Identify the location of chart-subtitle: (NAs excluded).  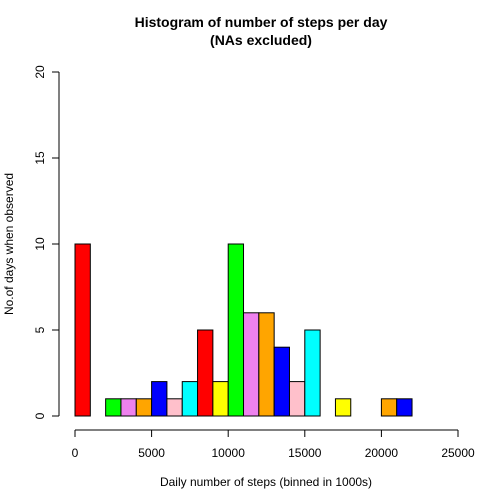
(261, 40).